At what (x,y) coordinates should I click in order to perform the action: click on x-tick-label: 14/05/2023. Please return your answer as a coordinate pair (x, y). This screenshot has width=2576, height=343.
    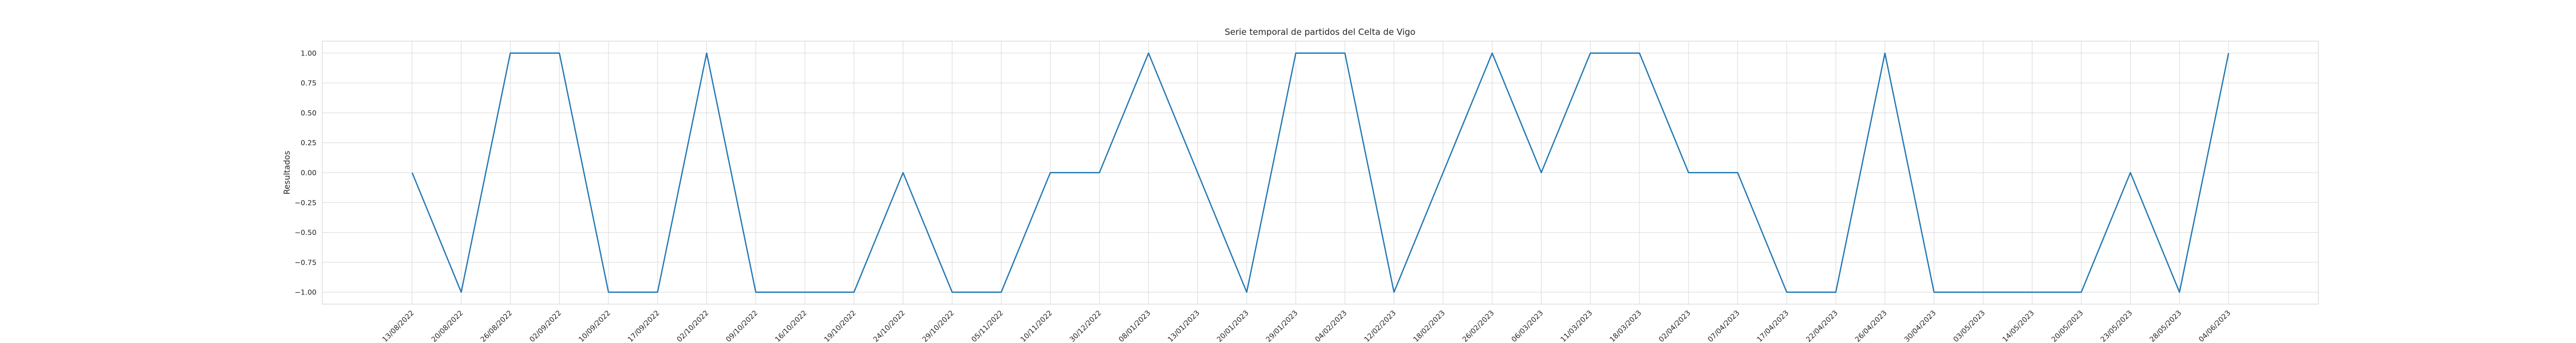
    Looking at the image, I should click on (2018, 326).